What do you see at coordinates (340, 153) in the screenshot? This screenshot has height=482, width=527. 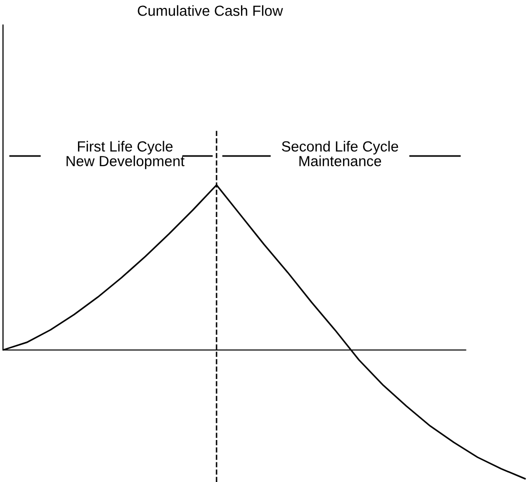 I see `text: Second Life Cycle Maintenance` at bounding box center [340, 153].